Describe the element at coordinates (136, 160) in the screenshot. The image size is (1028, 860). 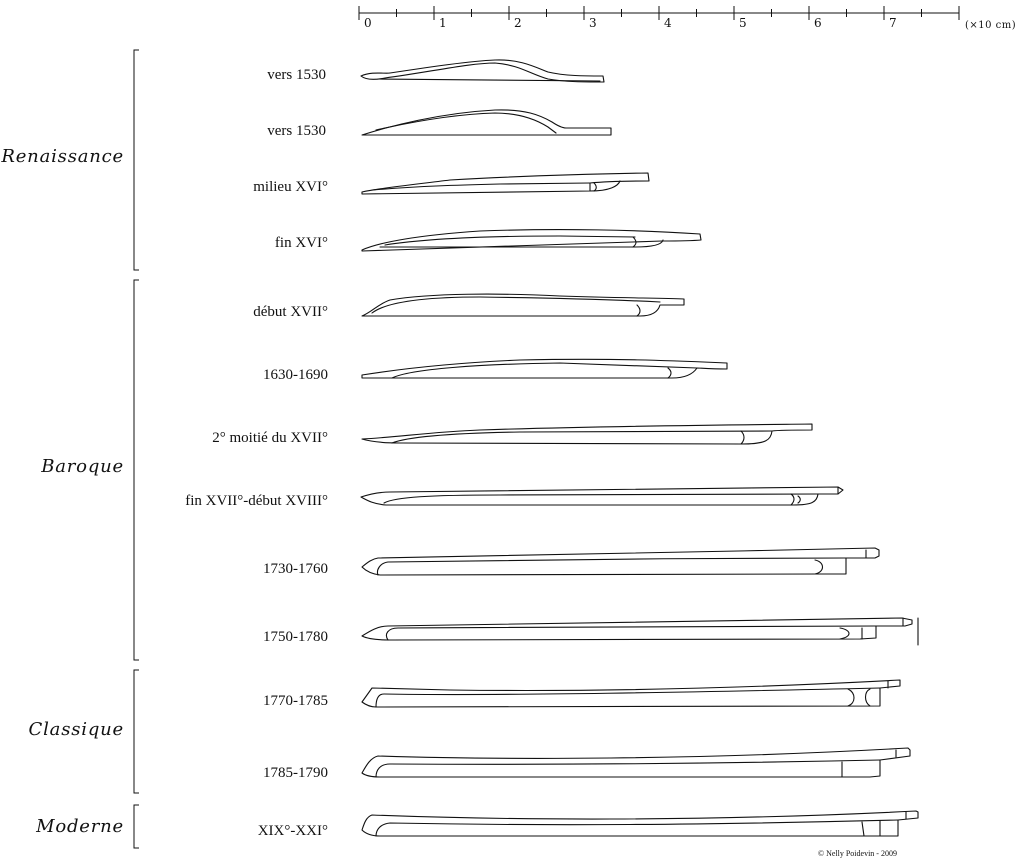
I see `bracket-renaissance` at that location.